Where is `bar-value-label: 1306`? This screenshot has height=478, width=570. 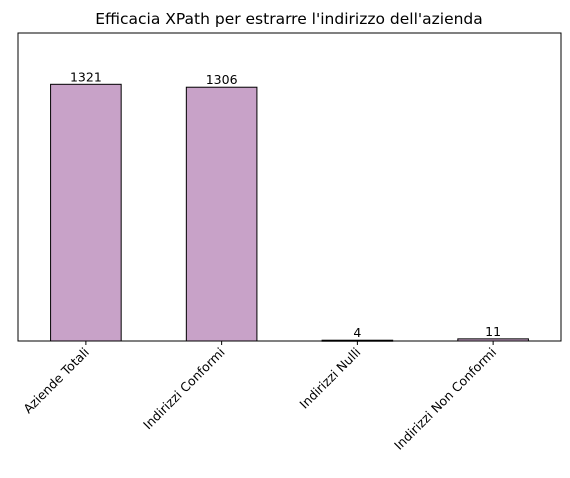
bar-value-label: 1306 is located at coordinates (222, 79).